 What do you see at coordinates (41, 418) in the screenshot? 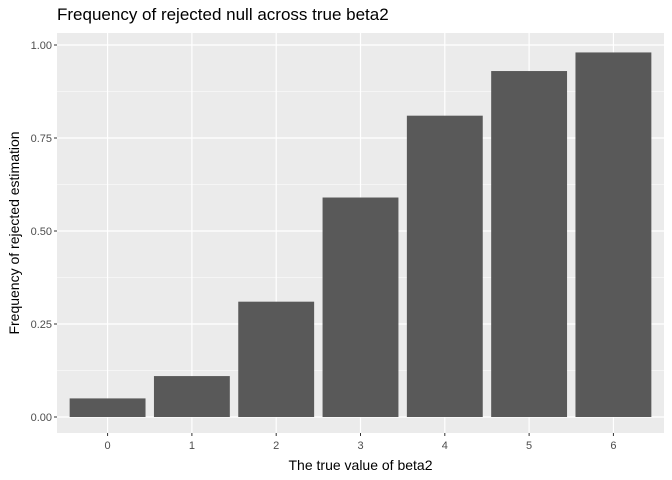
I see `y-tick-label: 0.00` at bounding box center [41, 418].